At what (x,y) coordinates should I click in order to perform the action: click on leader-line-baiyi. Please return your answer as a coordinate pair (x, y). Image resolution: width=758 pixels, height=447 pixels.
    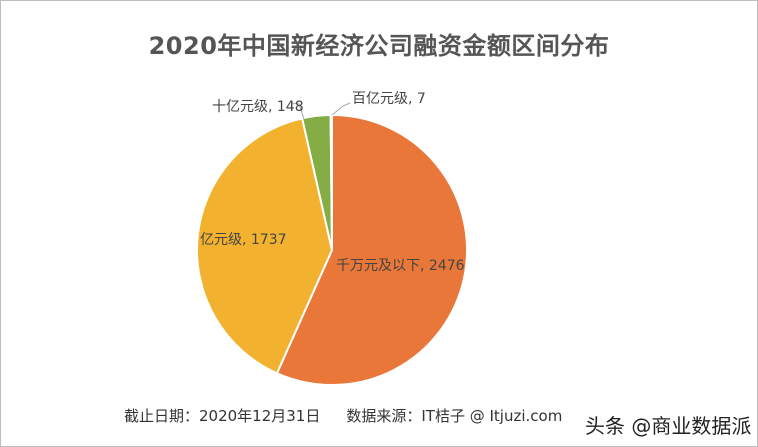
    Looking at the image, I should click on (341, 109).